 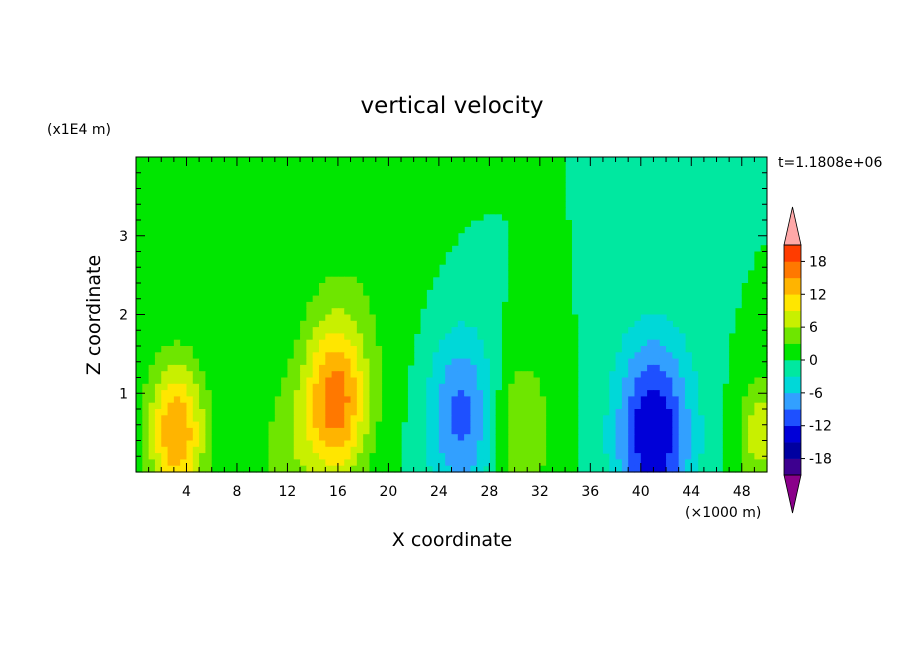 What do you see at coordinates (792, 385) in the screenshot?
I see `colorbar-band` at bounding box center [792, 385].